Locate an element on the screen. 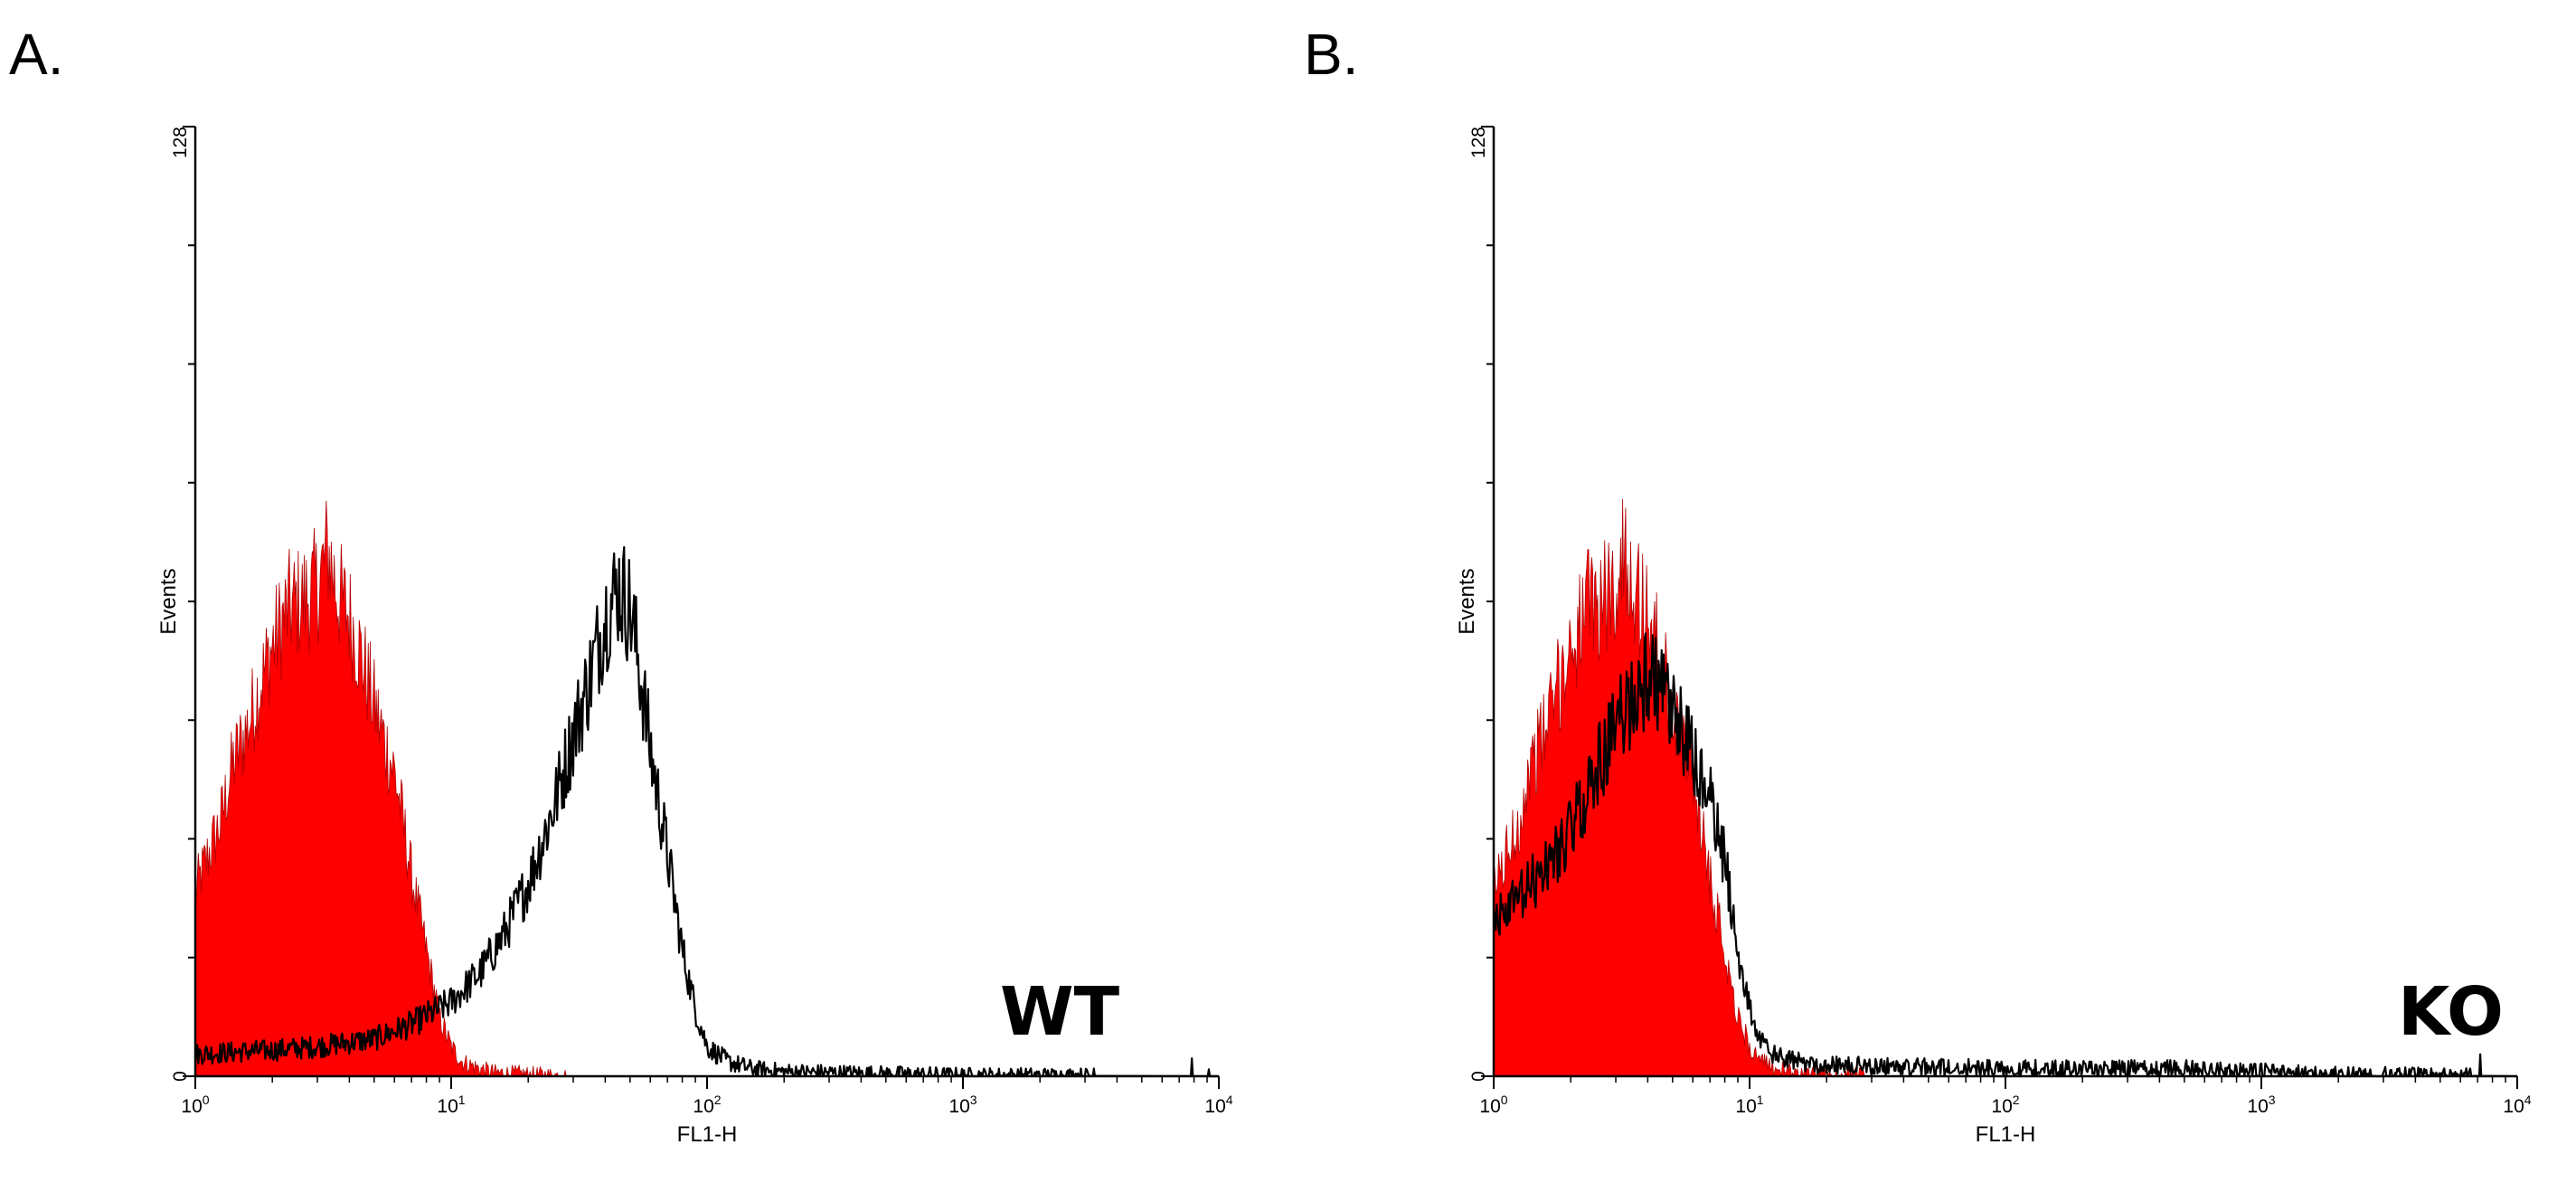  panel-b-x-axis-label: FL1-H is located at coordinates (2006, 1134).